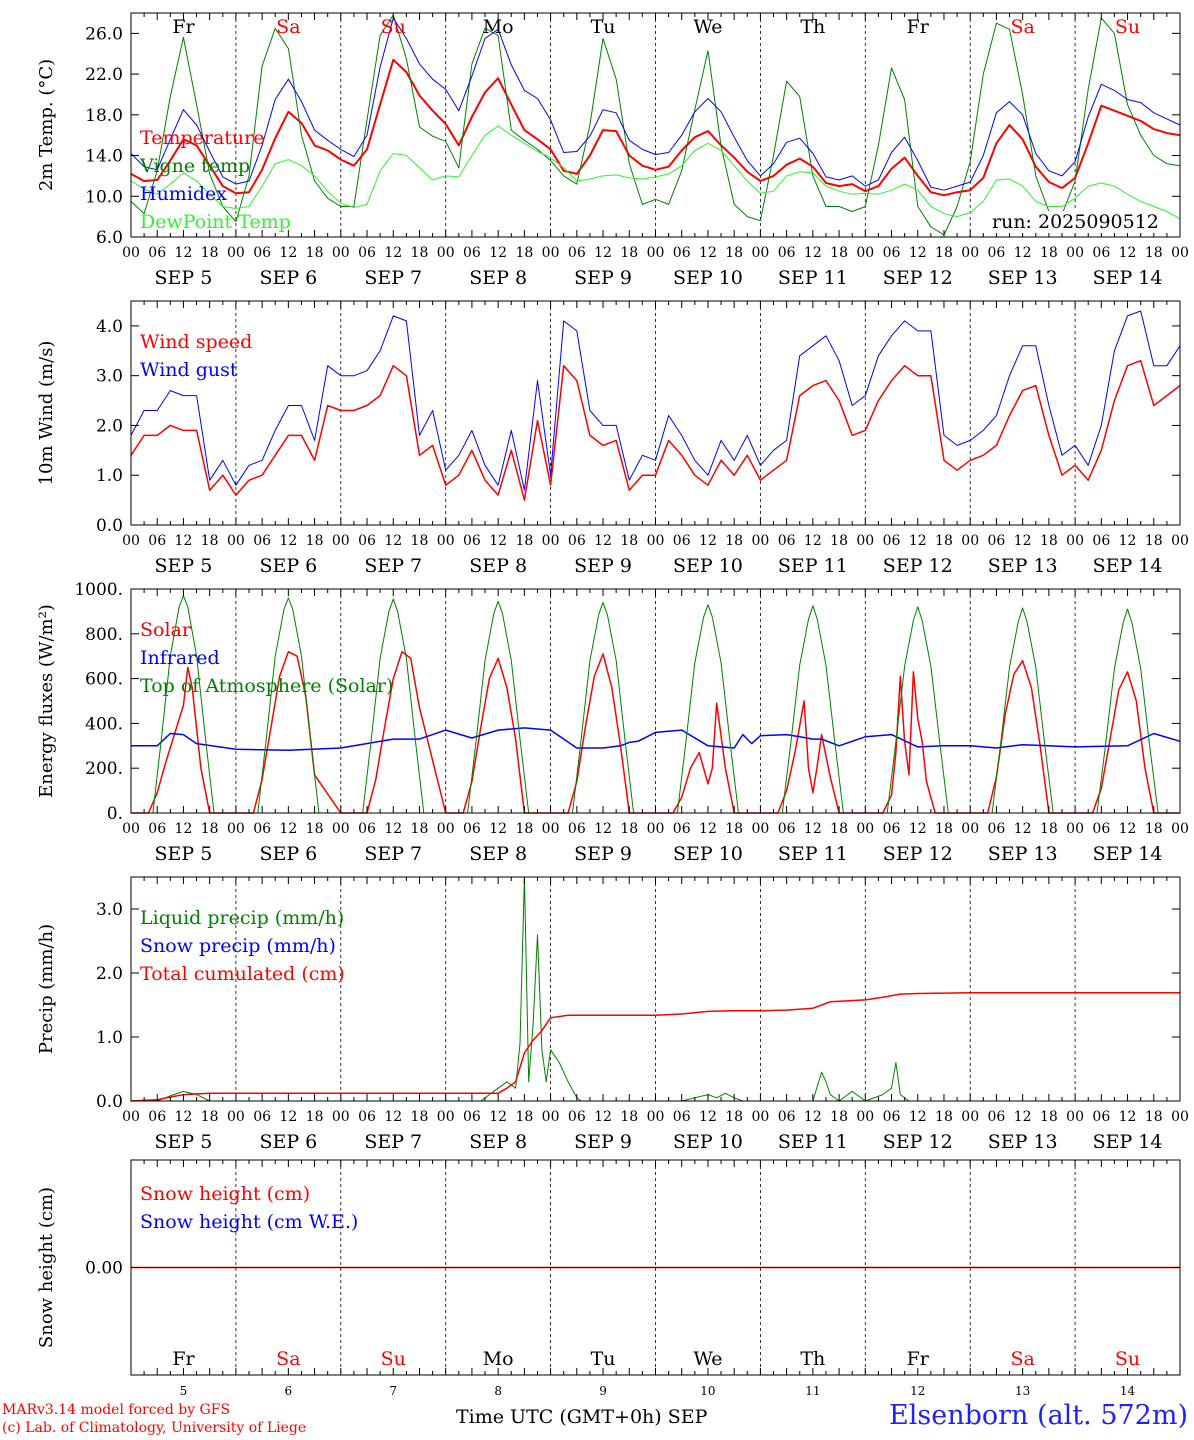 This screenshot has width=1194, height=1440. Describe the element at coordinates (109, 327) in the screenshot. I see `y-tick-label: 4.0` at that location.